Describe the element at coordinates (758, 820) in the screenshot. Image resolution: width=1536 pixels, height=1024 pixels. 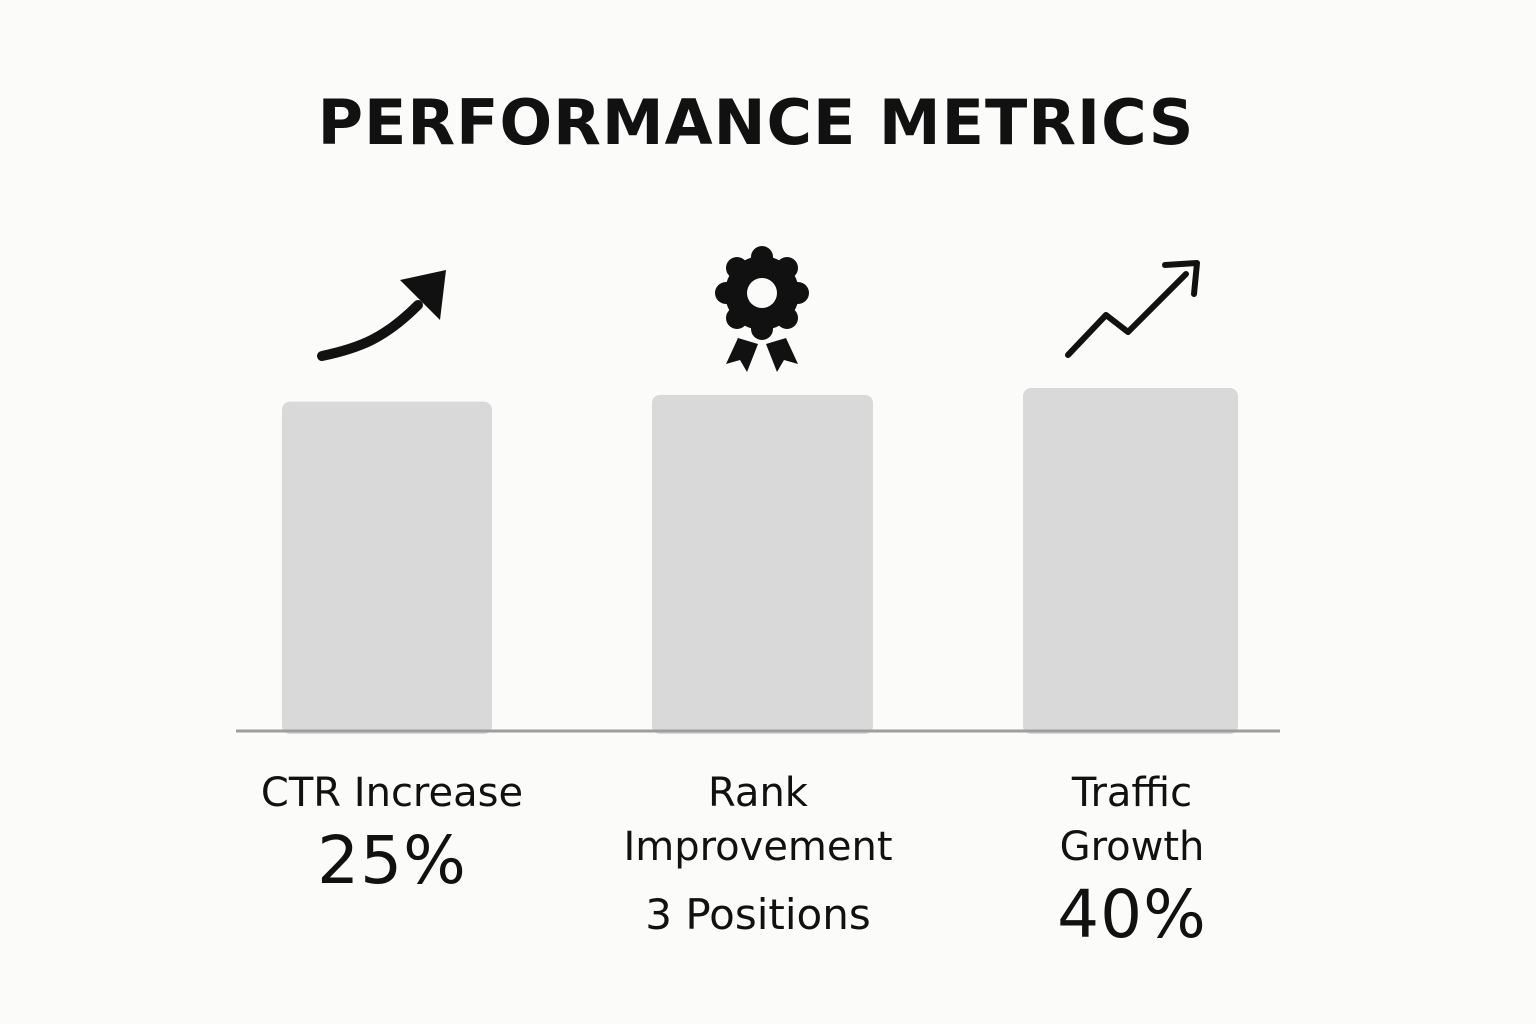
I see `category-label: Rank Improvement` at that location.